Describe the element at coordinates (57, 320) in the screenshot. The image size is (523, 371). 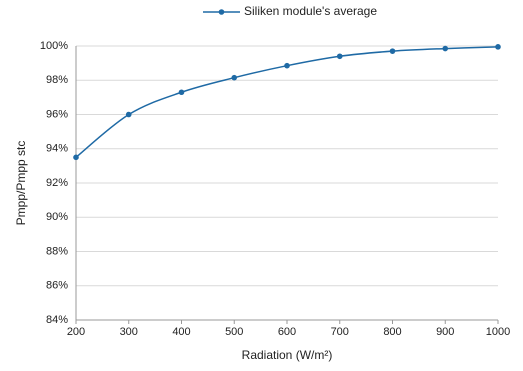
I see `y-tick-label: 84%` at that location.